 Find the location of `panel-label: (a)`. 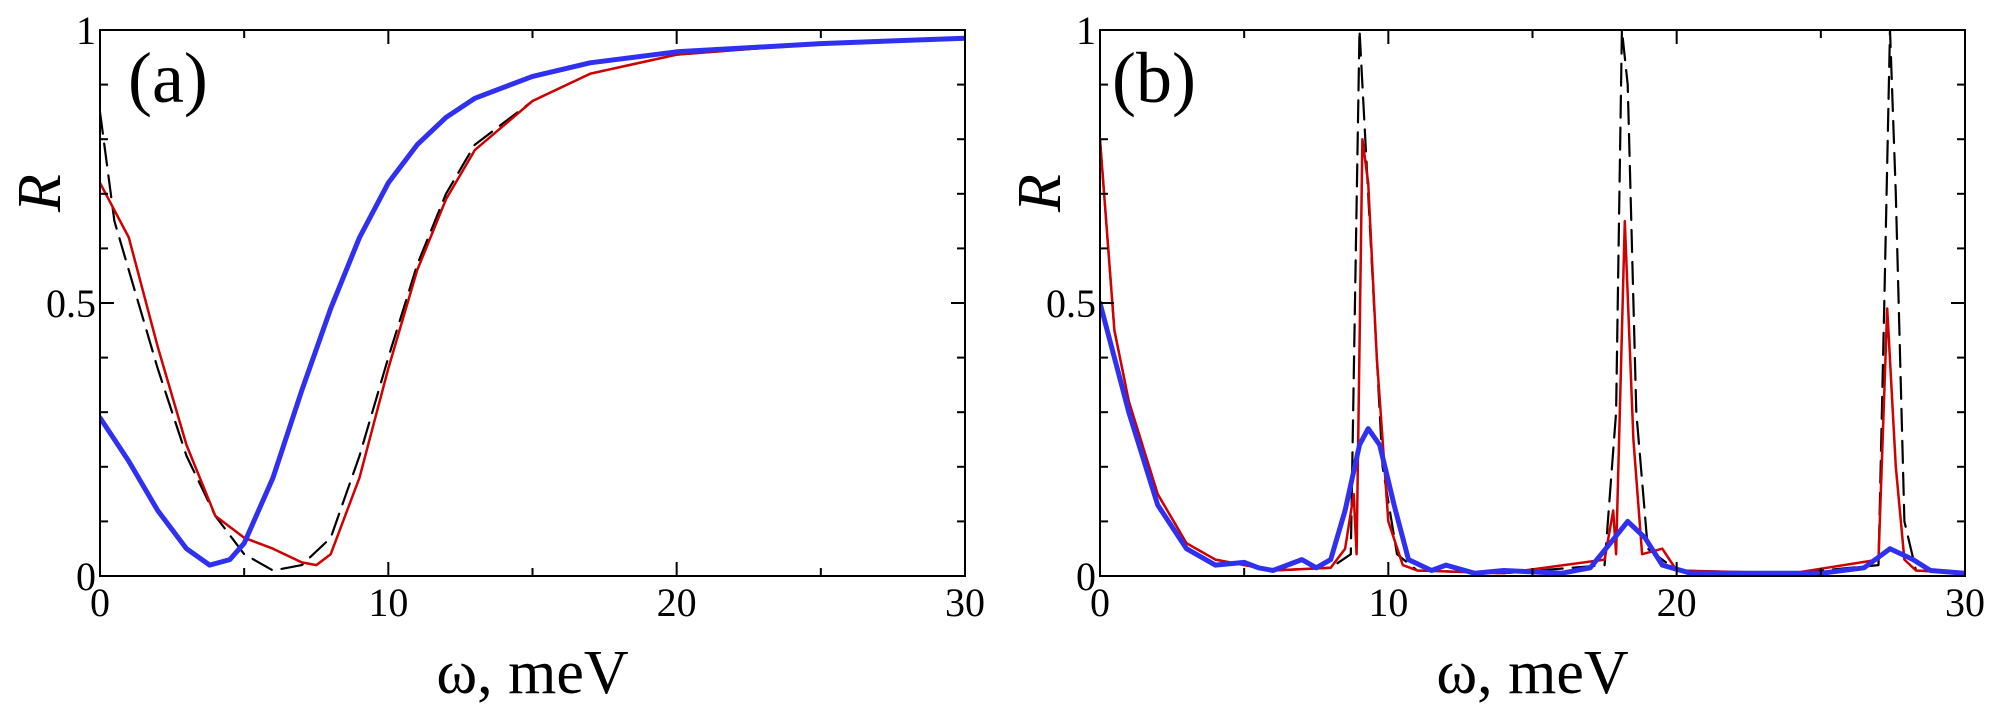

panel-label: (a) is located at coordinates (168, 78).